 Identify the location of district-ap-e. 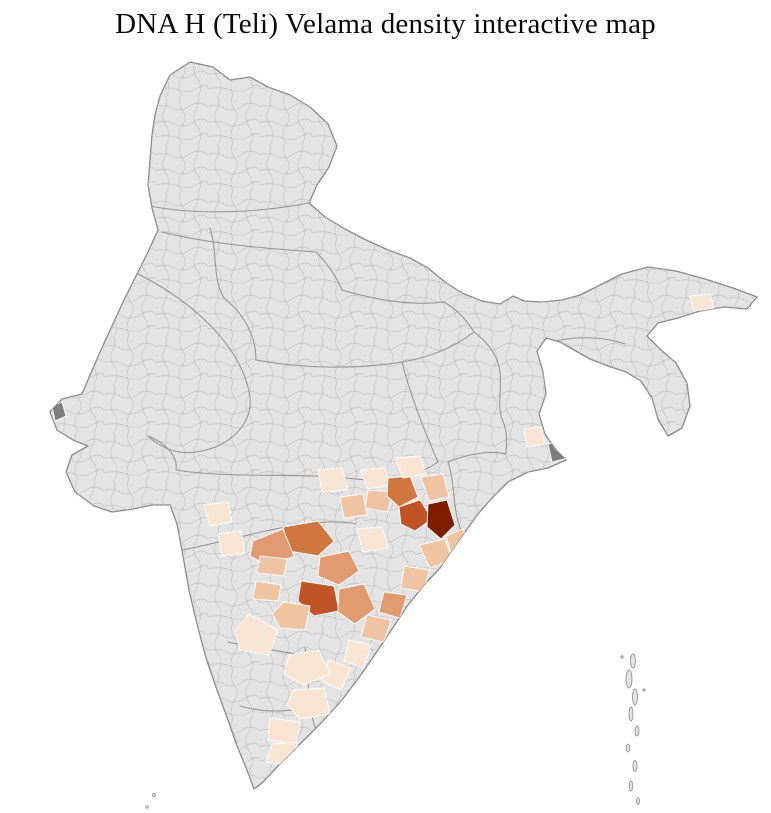
(357, 654).